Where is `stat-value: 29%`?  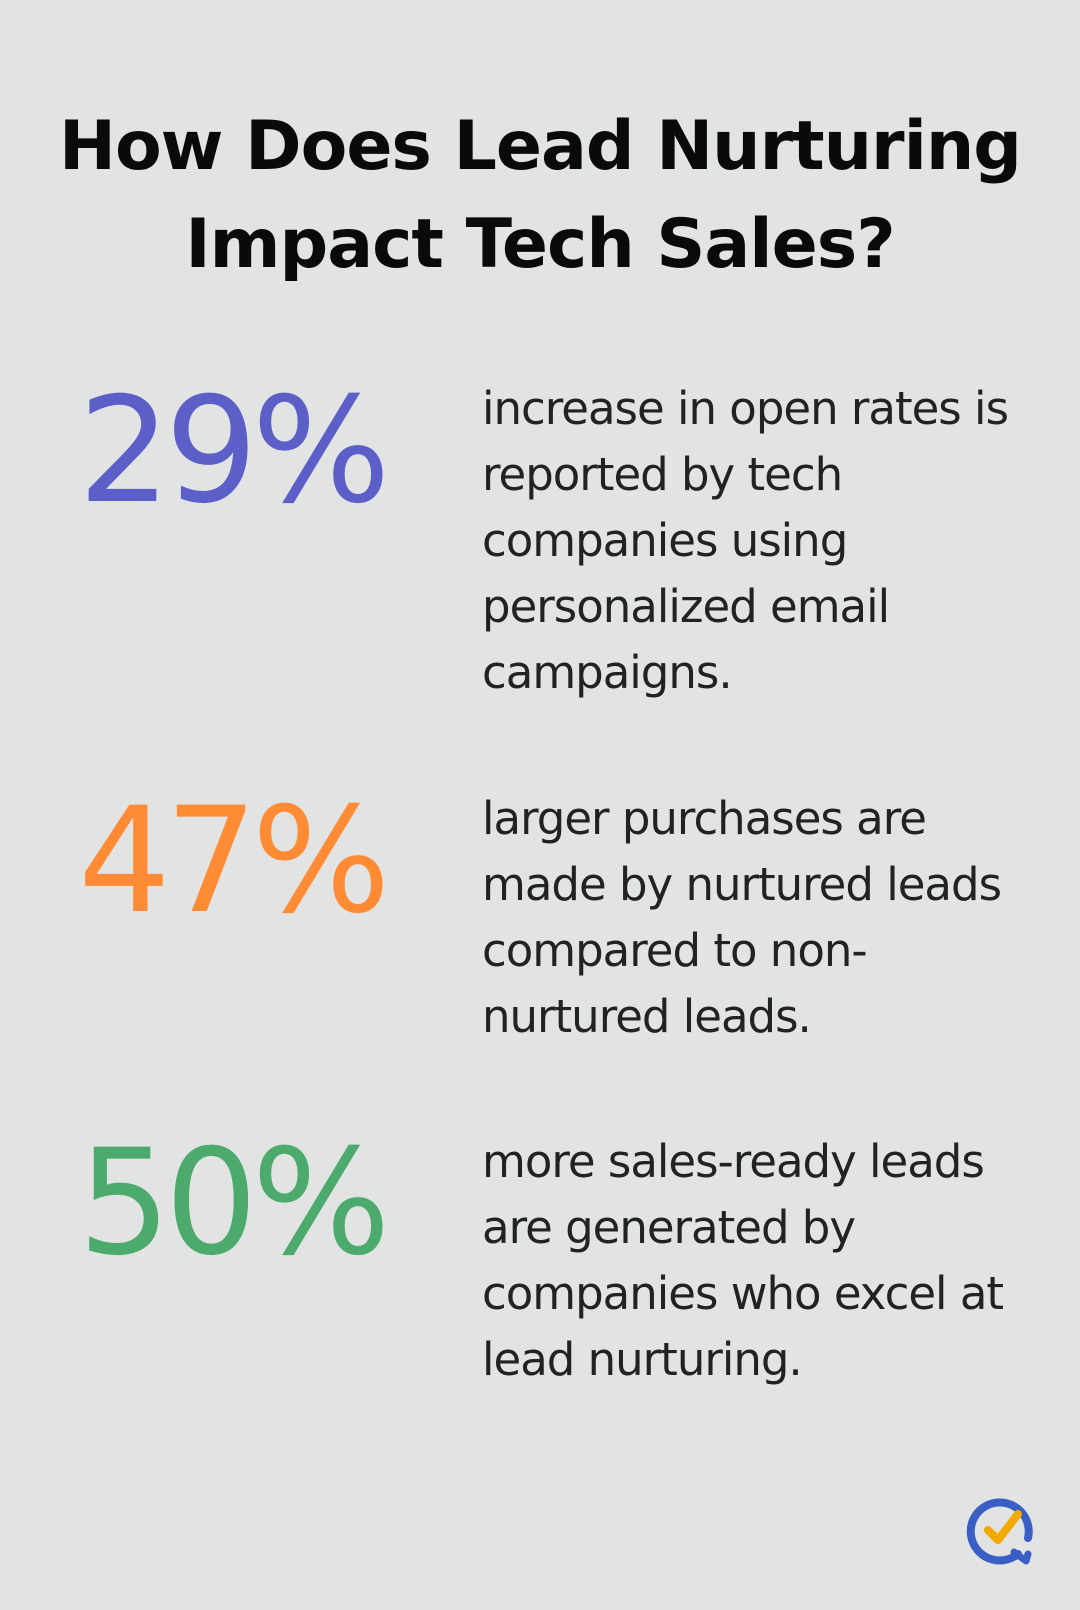
stat-value: 29% is located at coordinates (234, 451).